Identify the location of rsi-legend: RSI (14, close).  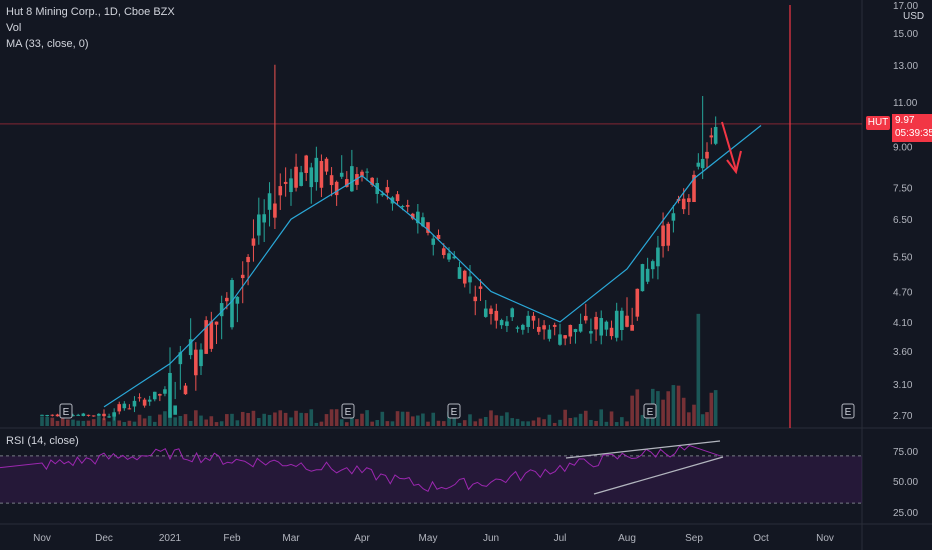
(42, 441).